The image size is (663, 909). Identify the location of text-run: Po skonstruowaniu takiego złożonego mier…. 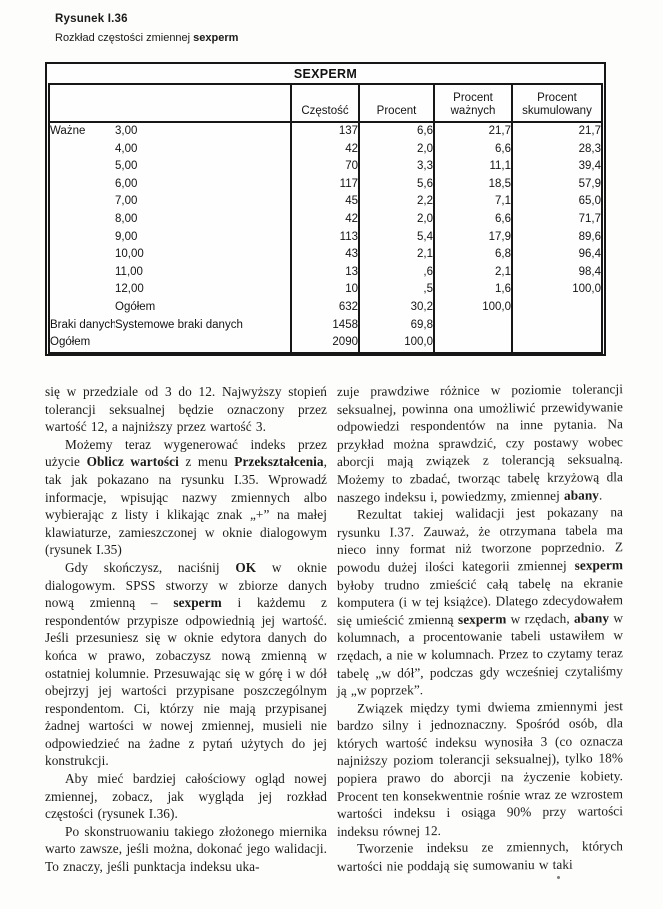
(186, 849).